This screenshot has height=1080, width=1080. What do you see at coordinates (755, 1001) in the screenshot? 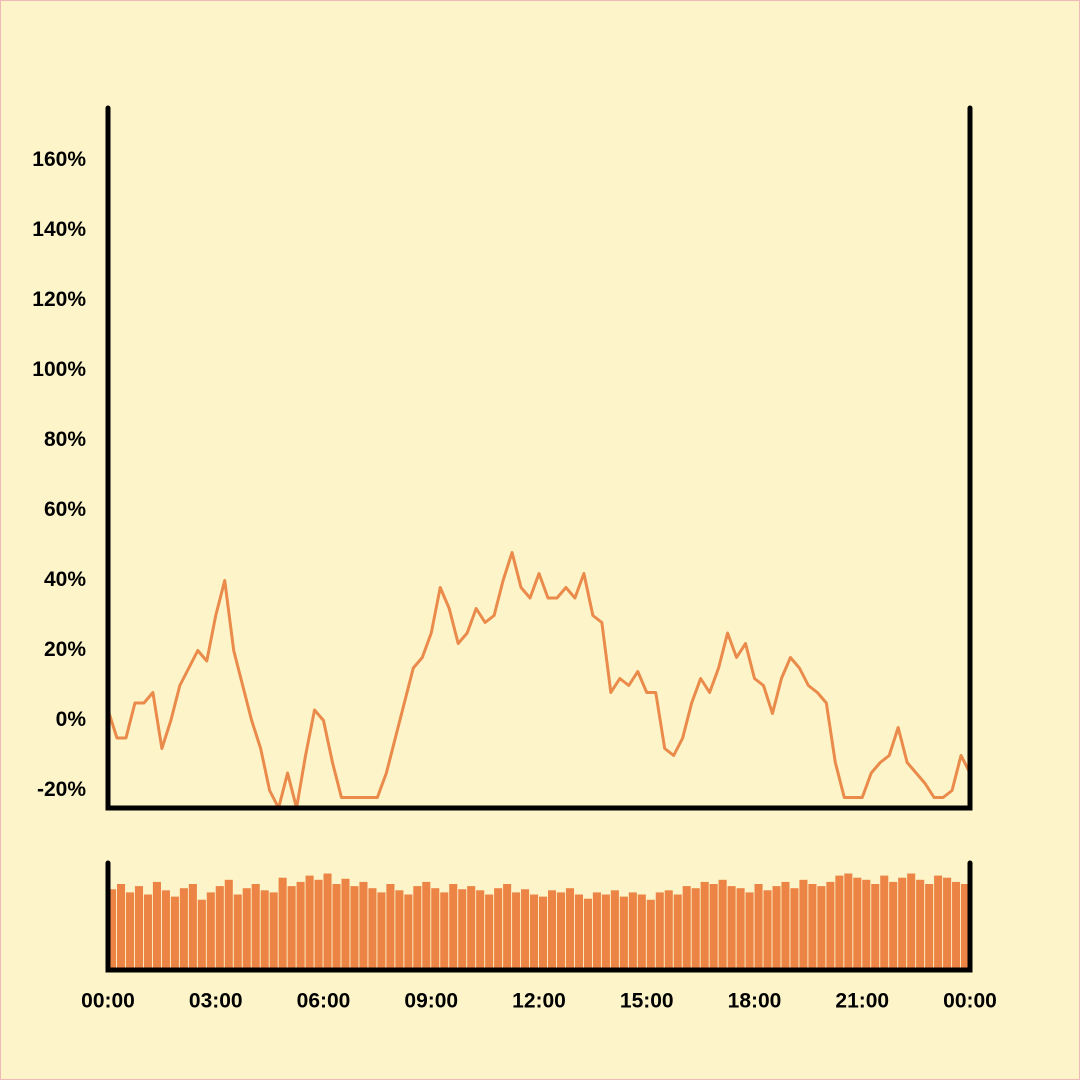
I see `x-tick-label: 18:00` at bounding box center [755, 1001].